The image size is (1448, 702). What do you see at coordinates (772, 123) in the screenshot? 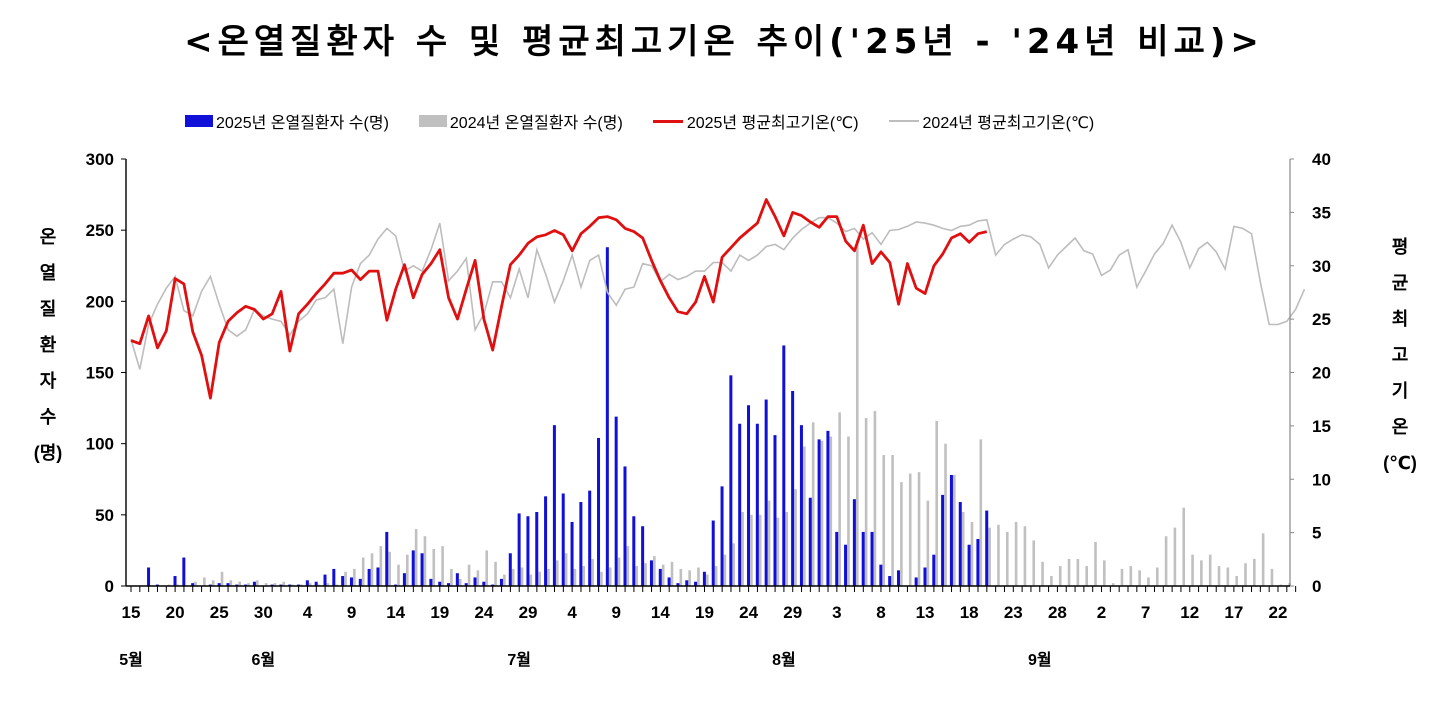
I see `legend-label: 2025년 평균최고기온(℃)` at bounding box center [772, 123].